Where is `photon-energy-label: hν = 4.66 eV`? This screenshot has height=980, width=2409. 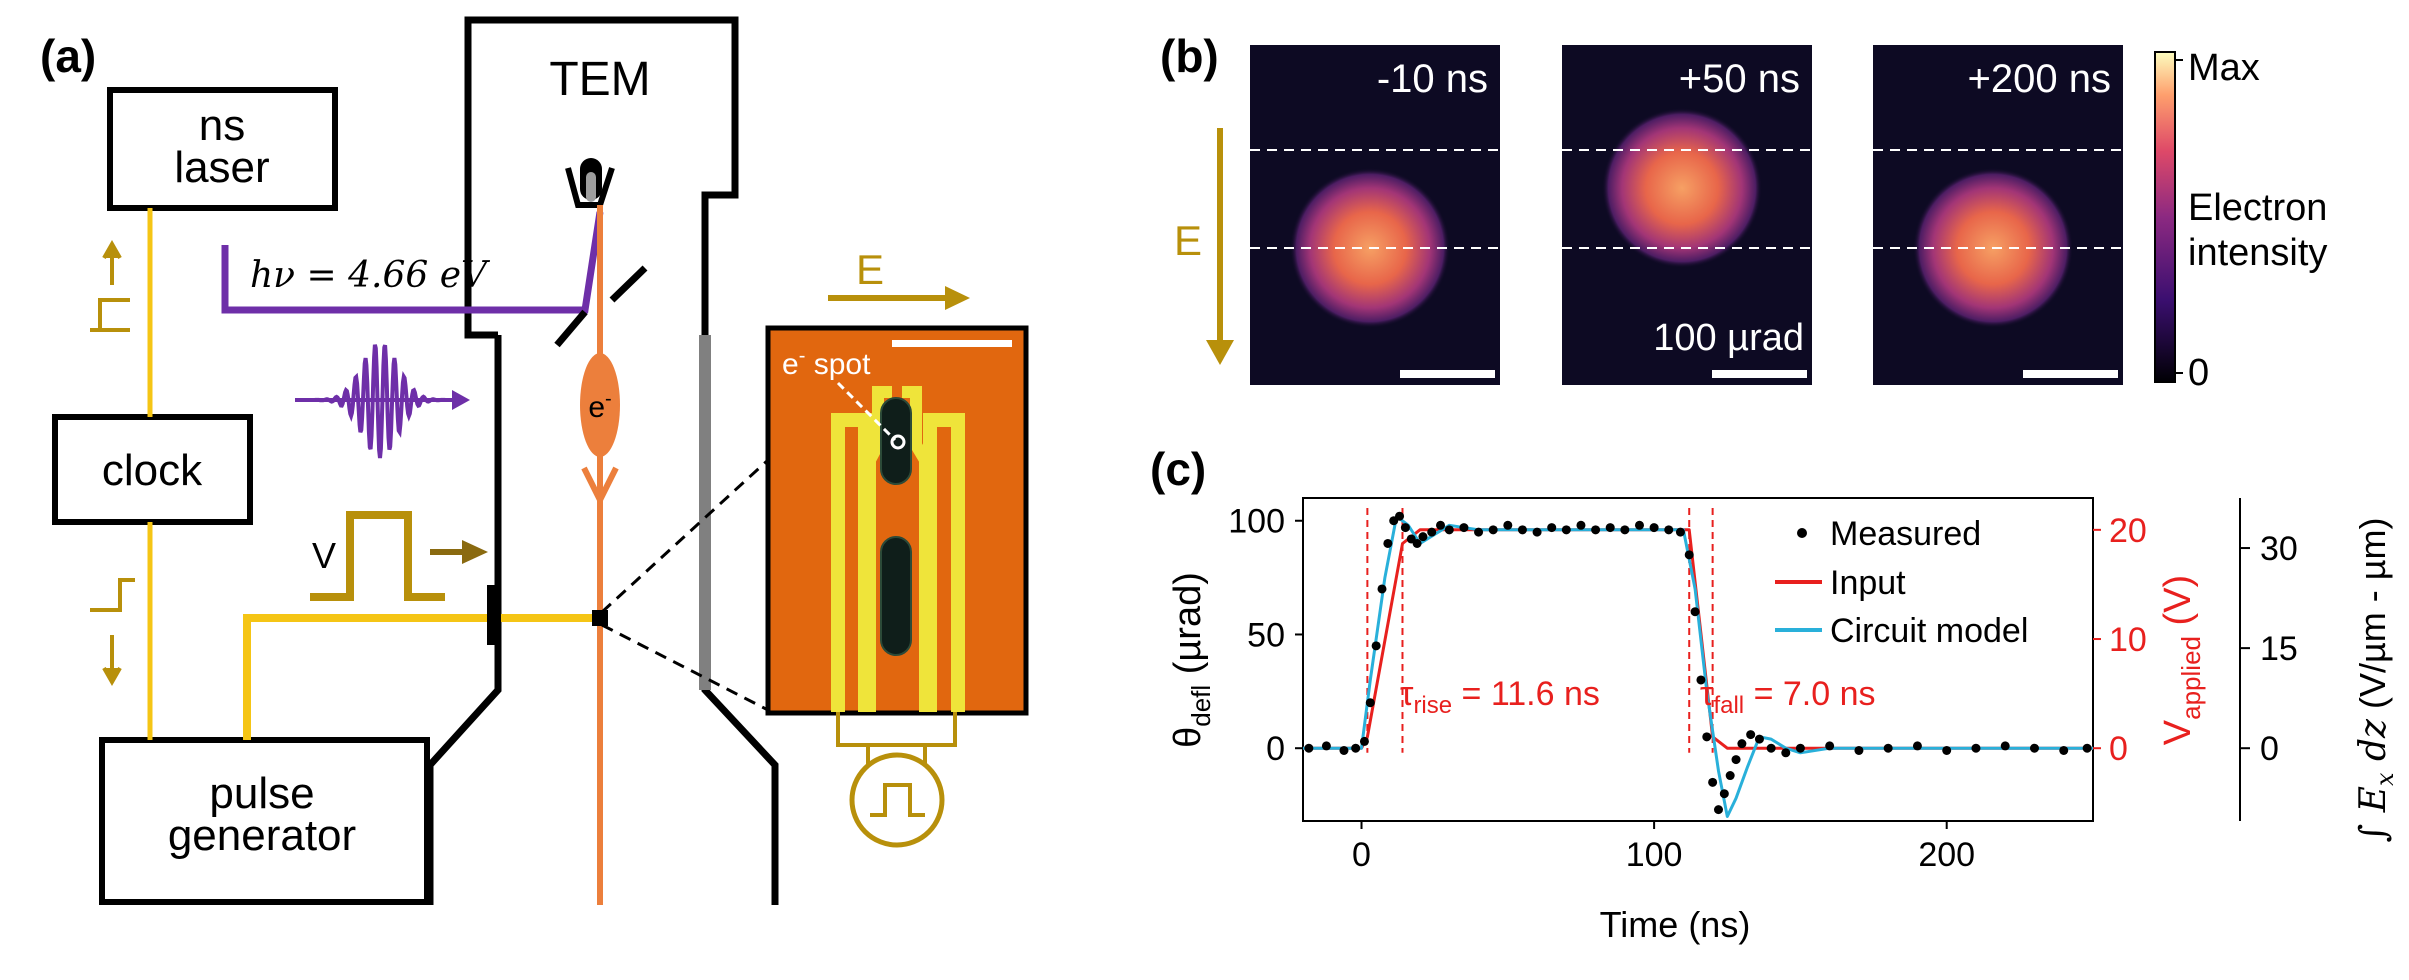 photon-energy-label: hν = 4.66 eV is located at coordinates (370, 275).